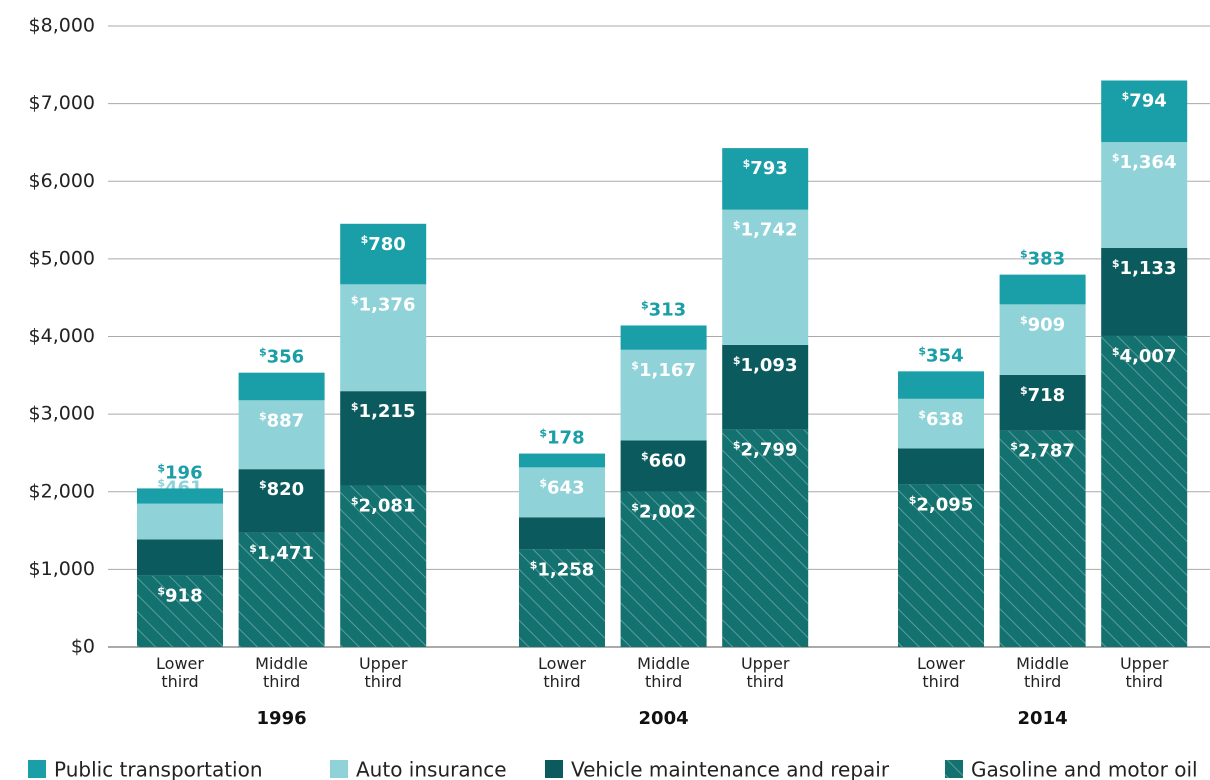 Image resolution: width=1210 pixels, height=780 pixels. What do you see at coordinates (663, 460) in the screenshot?
I see `value-label: $660` at bounding box center [663, 460].